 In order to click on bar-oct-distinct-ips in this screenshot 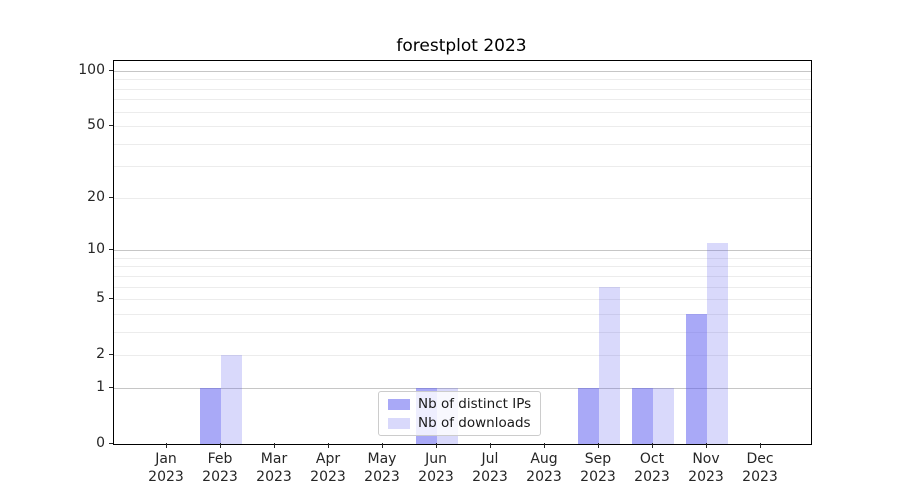, I will do `click(642, 415)`.